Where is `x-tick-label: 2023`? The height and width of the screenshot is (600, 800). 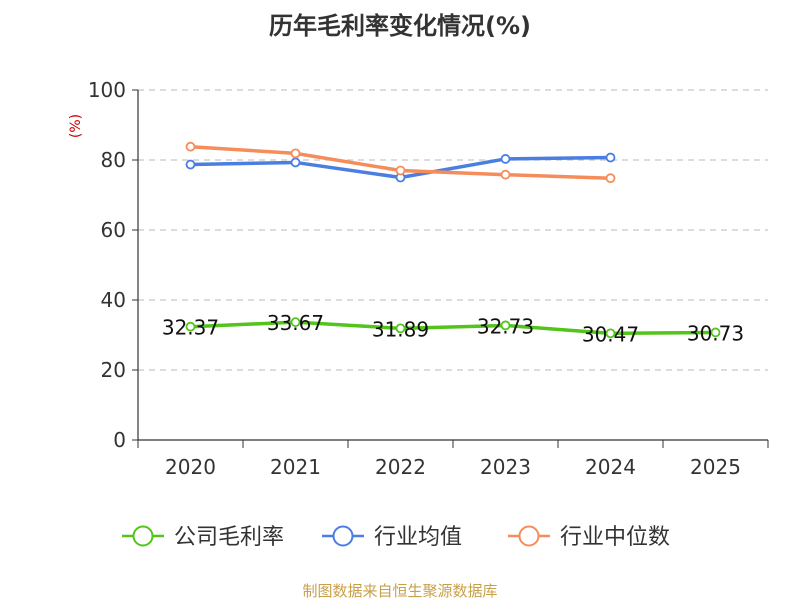 x-tick-label: 2023 is located at coordinates (505, 467).